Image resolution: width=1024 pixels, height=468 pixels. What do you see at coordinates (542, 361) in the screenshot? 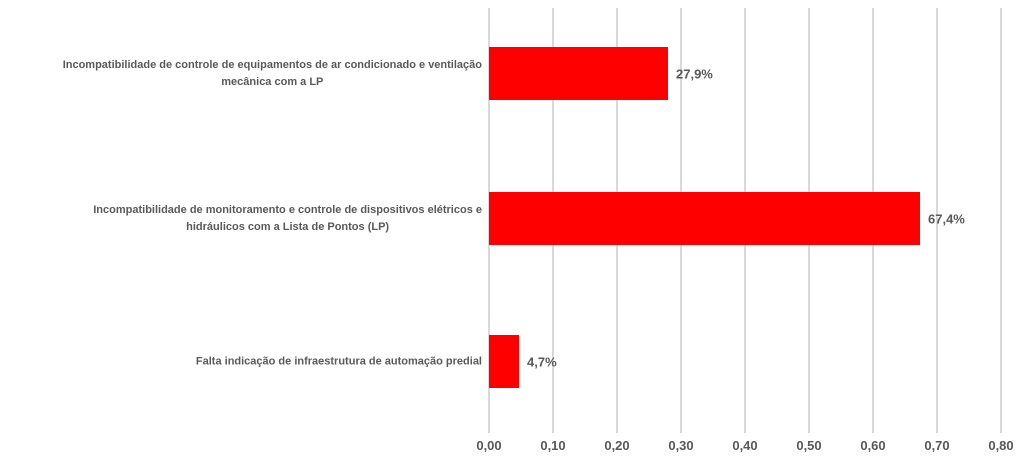
I see `data-label-3: 4,7%` at bounding box center [542, 361].